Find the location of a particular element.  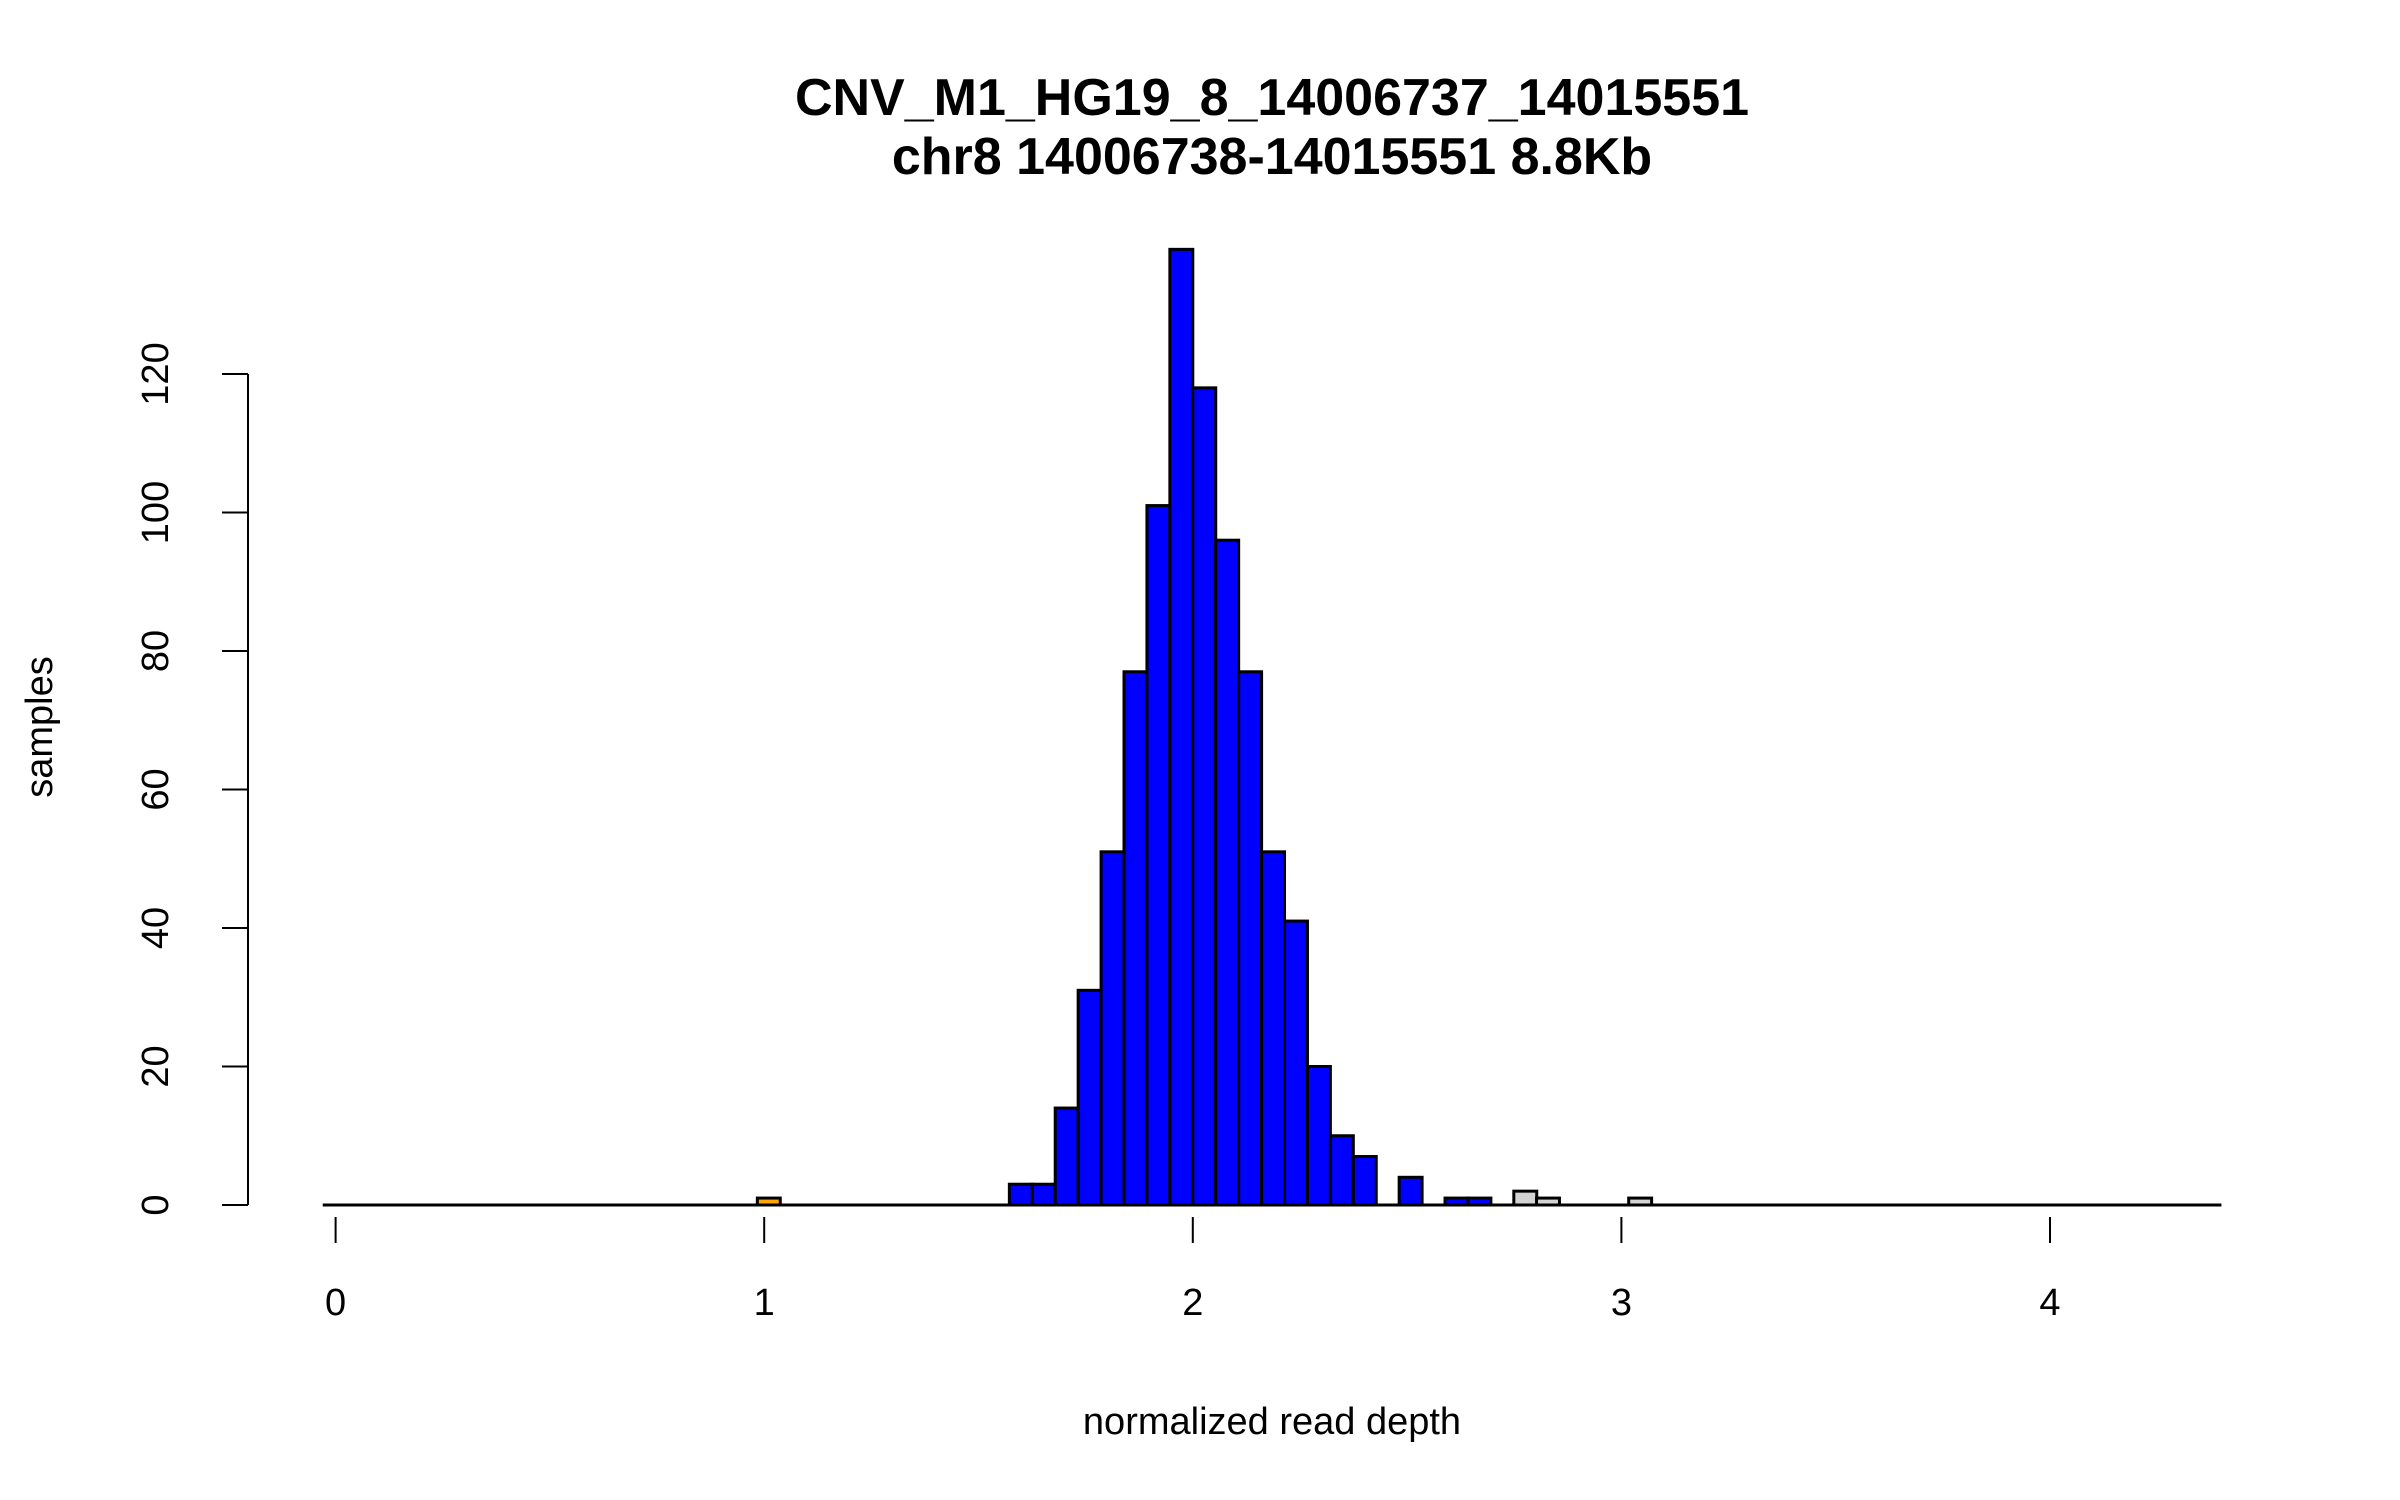

y-tick-label: 100 is located at coordinates (156, 512).